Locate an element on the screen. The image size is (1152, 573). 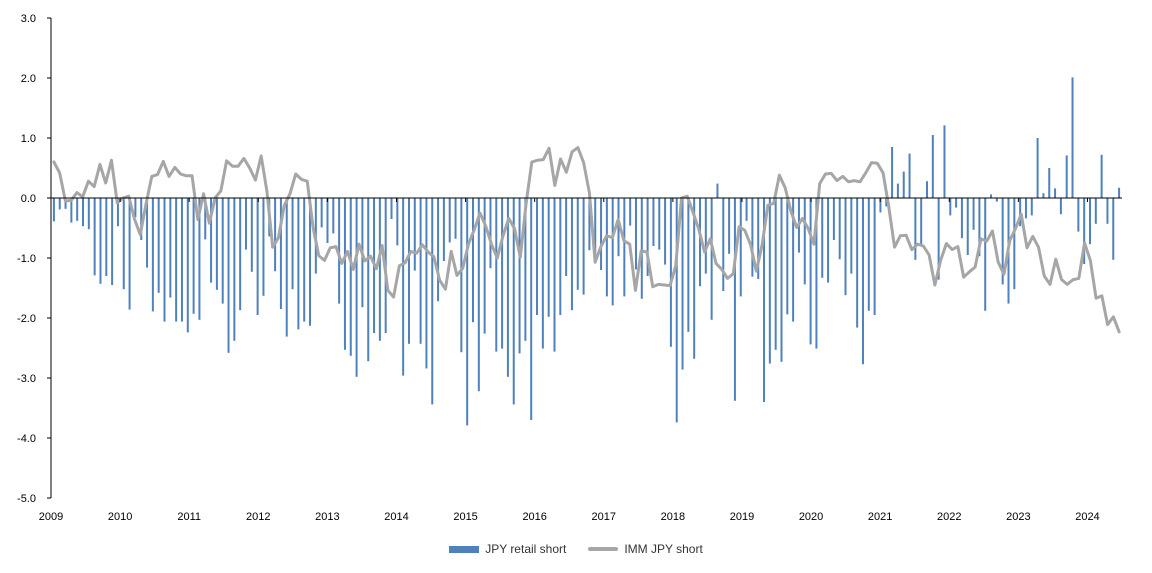
x-tick-label: 2016 is located at coordinates (534, 517).